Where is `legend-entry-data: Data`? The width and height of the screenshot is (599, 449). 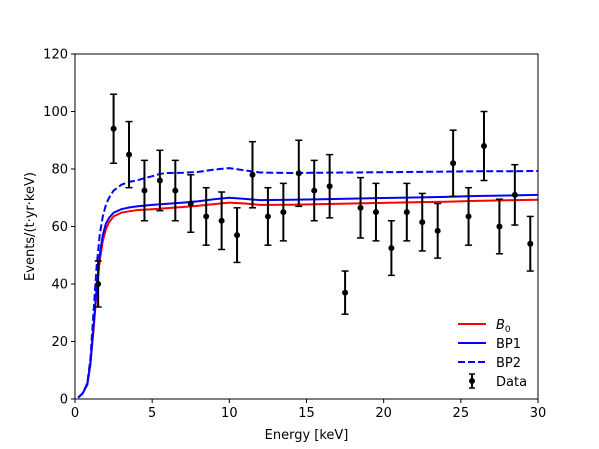
legend-entry-data: Data is located at coordinates (498, 381).